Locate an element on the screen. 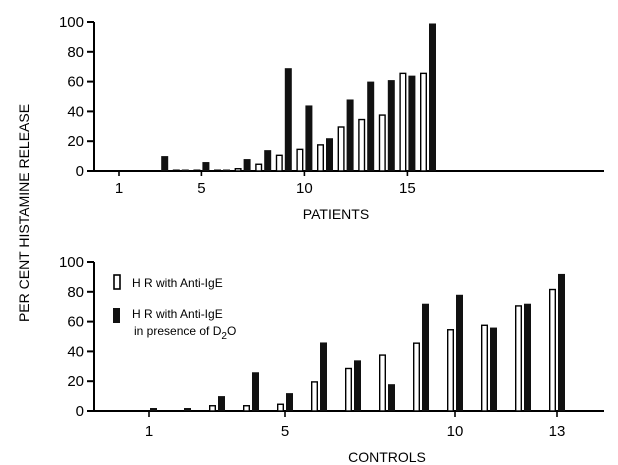 Image resolution: width=618 pixels, height=465 pixels. legend-open-label: H R with Anti-IgE is located at coordinates (177, 283).